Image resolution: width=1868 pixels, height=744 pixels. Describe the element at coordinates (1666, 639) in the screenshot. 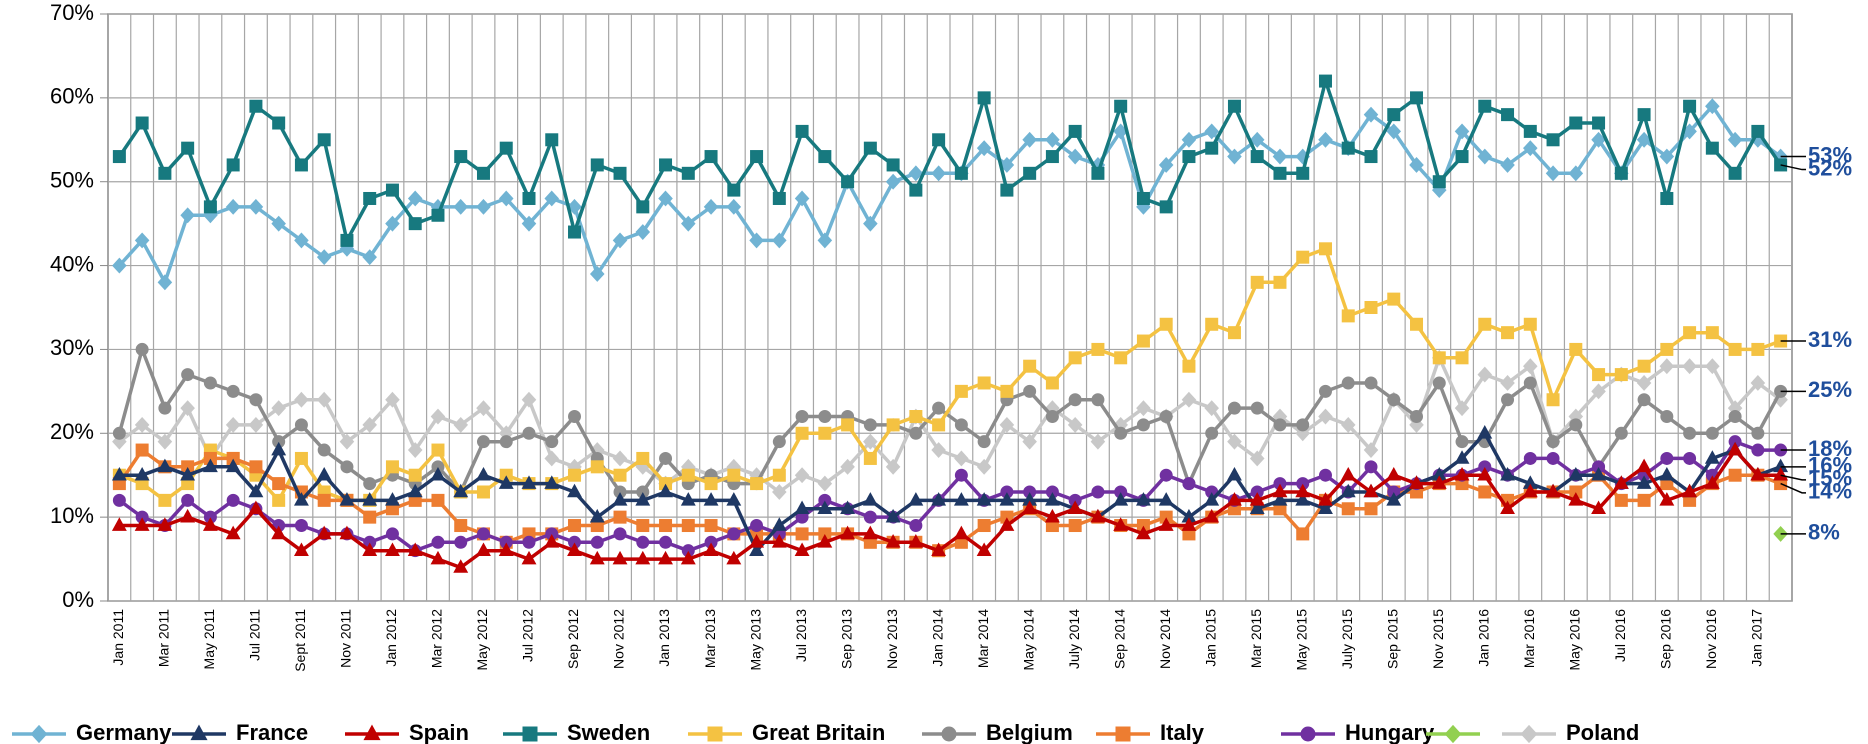

I see `x-tick-label: Sep 2016` at that location.